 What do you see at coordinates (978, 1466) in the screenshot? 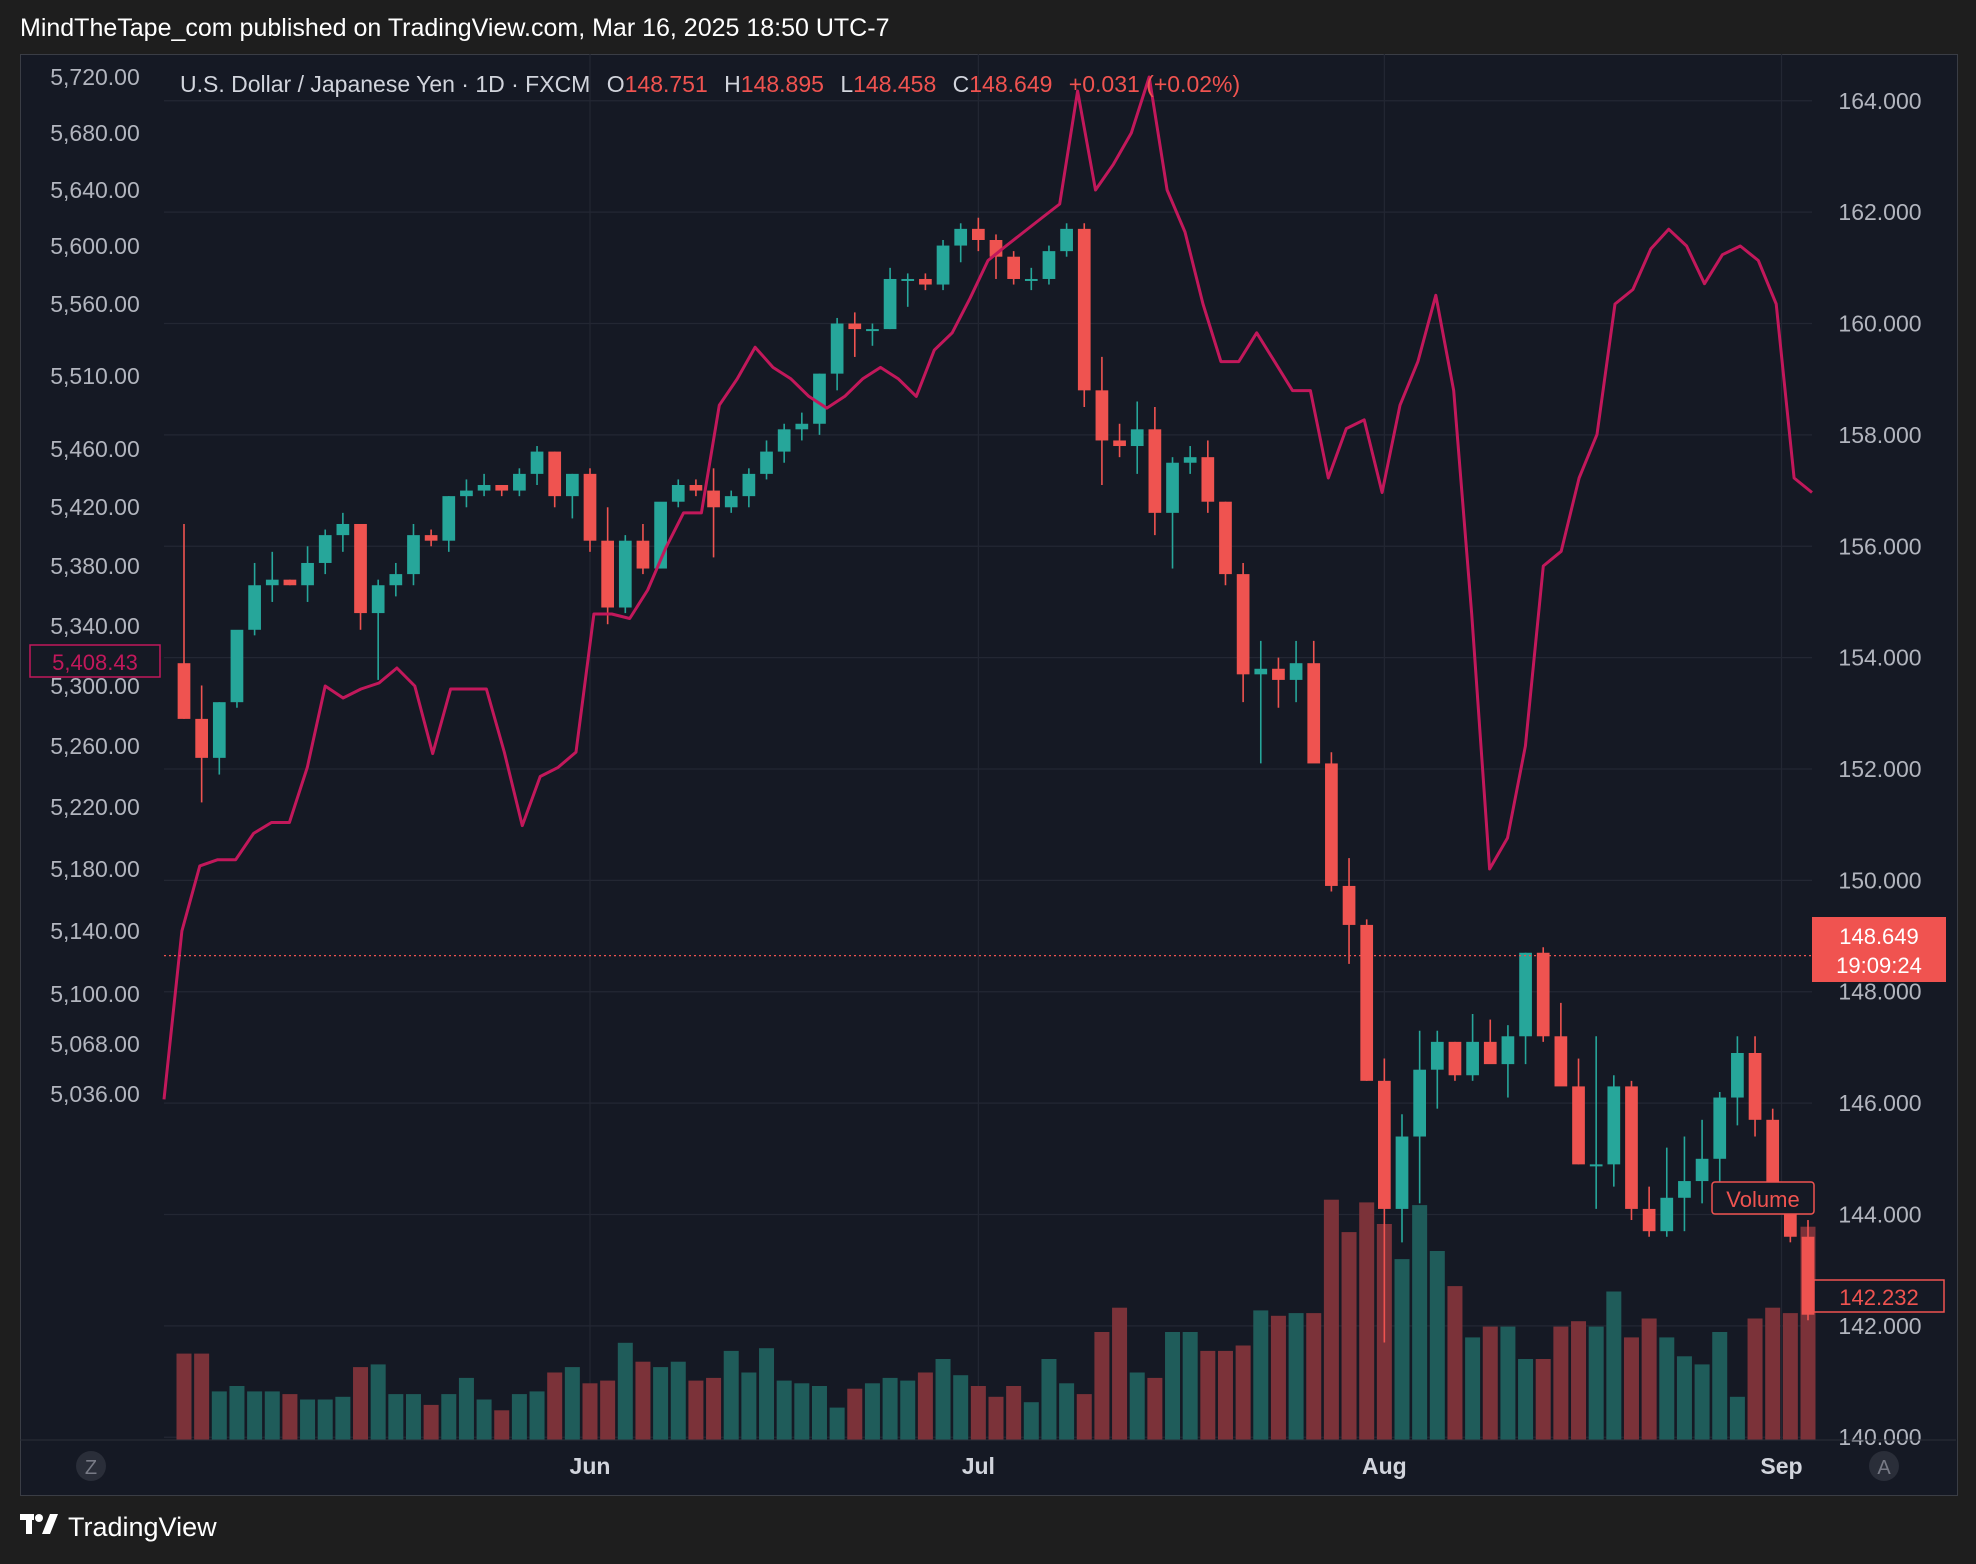
I see `x-axis-label: Jul` at bounding box center [978, 1466].